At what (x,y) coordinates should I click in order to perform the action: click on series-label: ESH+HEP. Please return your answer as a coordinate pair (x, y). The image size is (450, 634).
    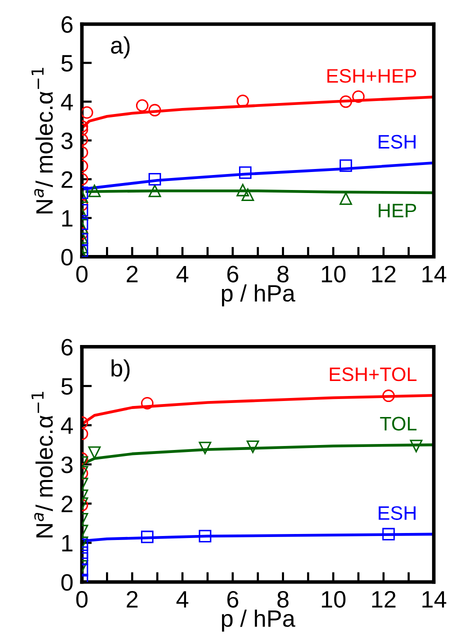
    Looking at the image, I should click on (371, 76).